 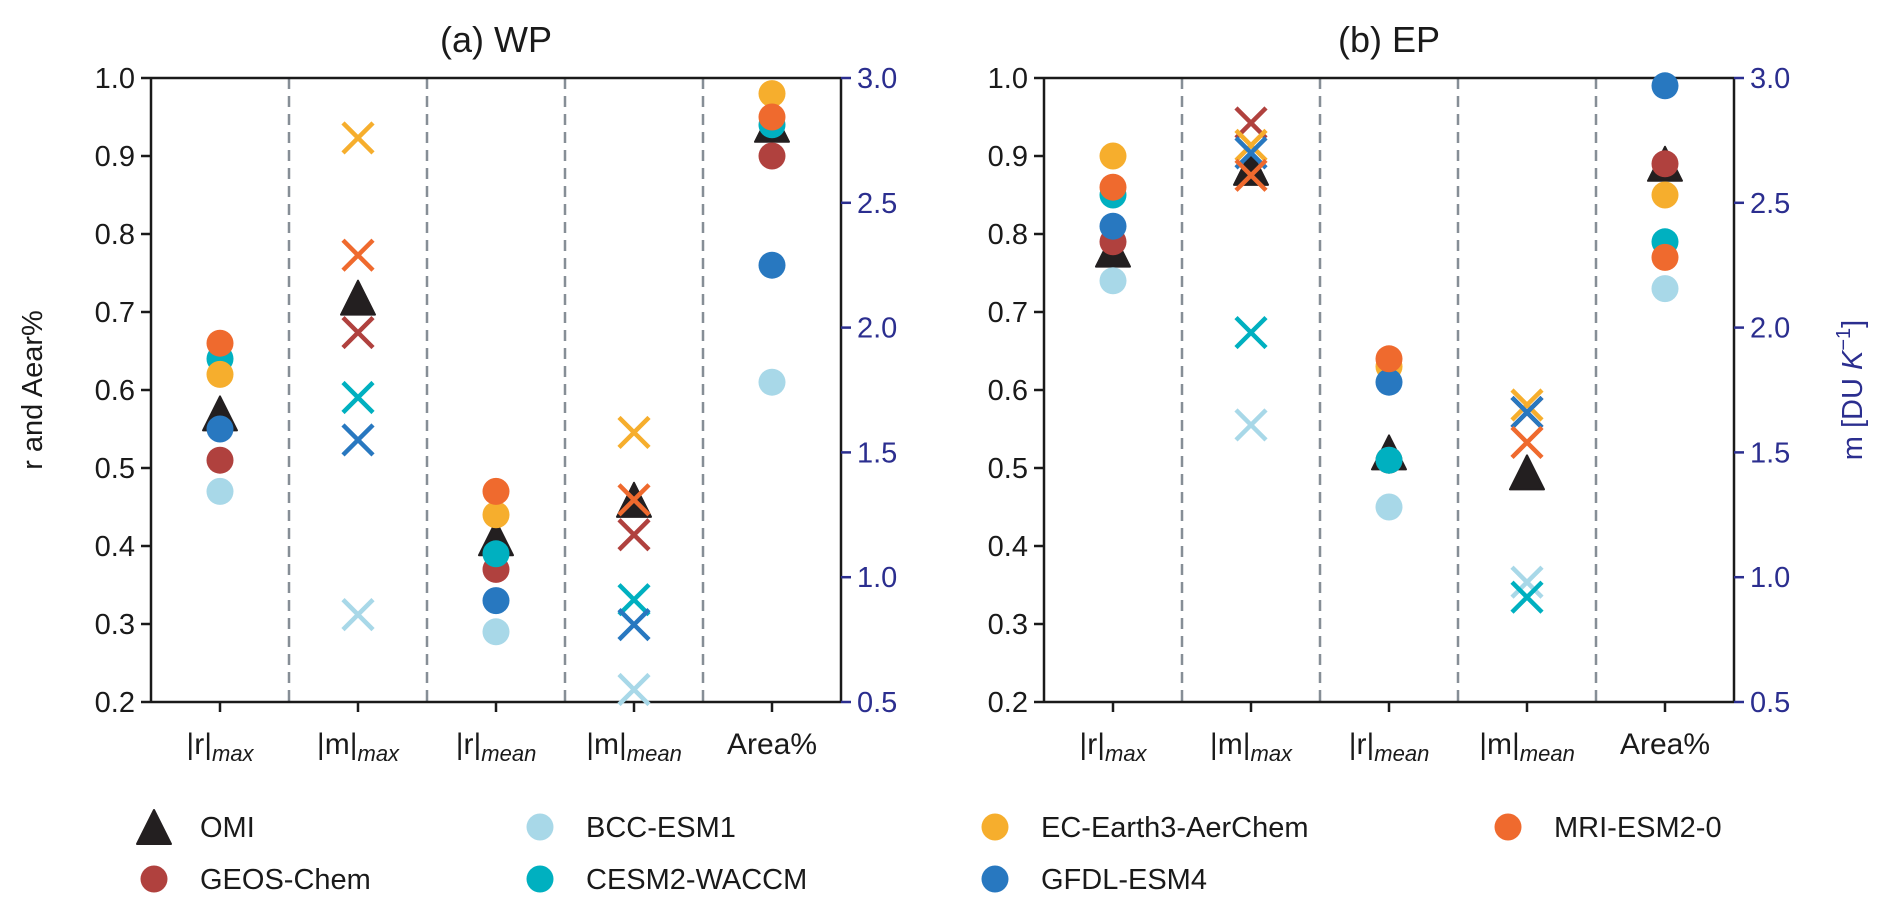 What do you see at coordinates (115, 79) in the screenshot?
I see `y-tick-label: 1.0` at bounding box center [115, 79].